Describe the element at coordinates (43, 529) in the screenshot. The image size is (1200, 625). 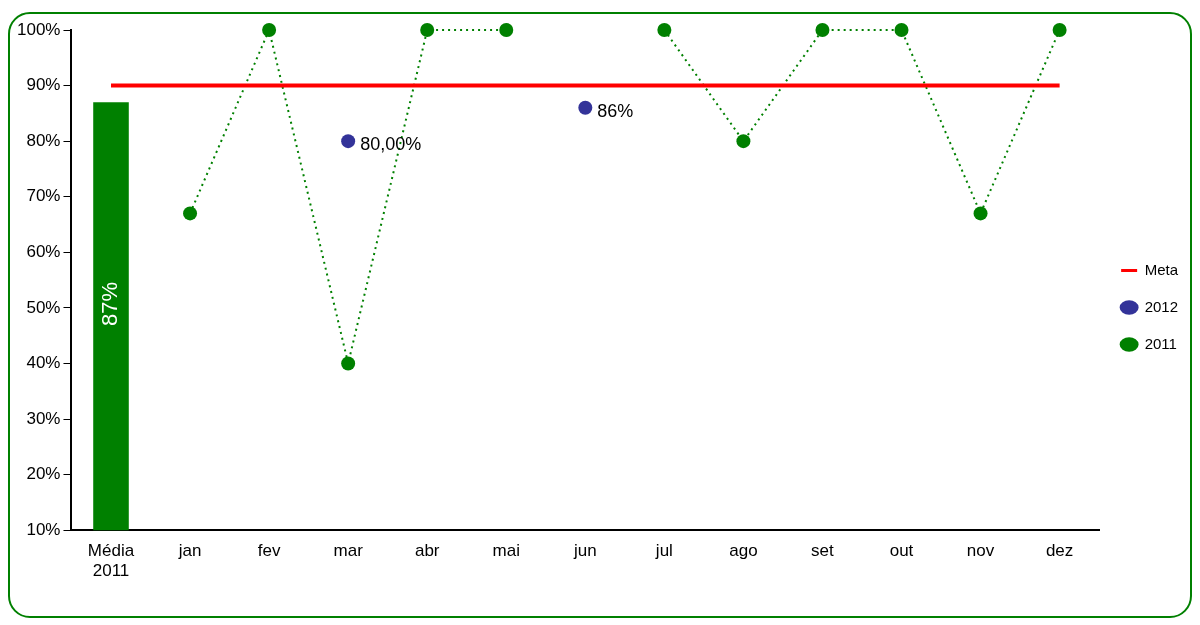
I see `y-tick-label: 10%` at that location.